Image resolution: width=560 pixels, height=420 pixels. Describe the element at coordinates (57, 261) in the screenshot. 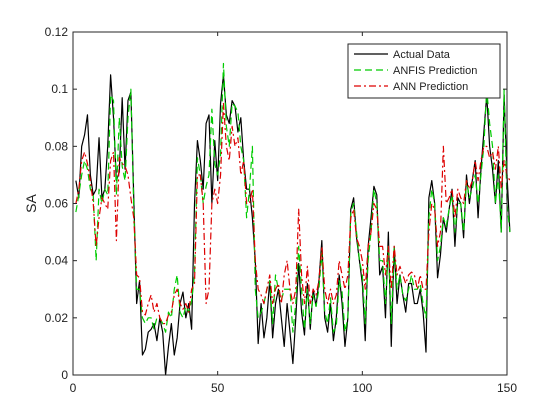

I see `y-tick-label: 0.04` at that location.